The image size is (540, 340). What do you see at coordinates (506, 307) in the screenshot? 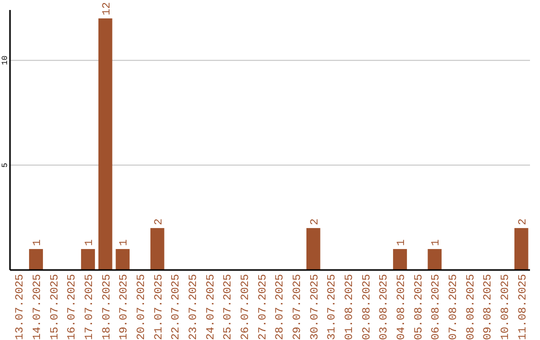
I see `x-tick-label: 10.08.2025` at bounding box center [506, 307].